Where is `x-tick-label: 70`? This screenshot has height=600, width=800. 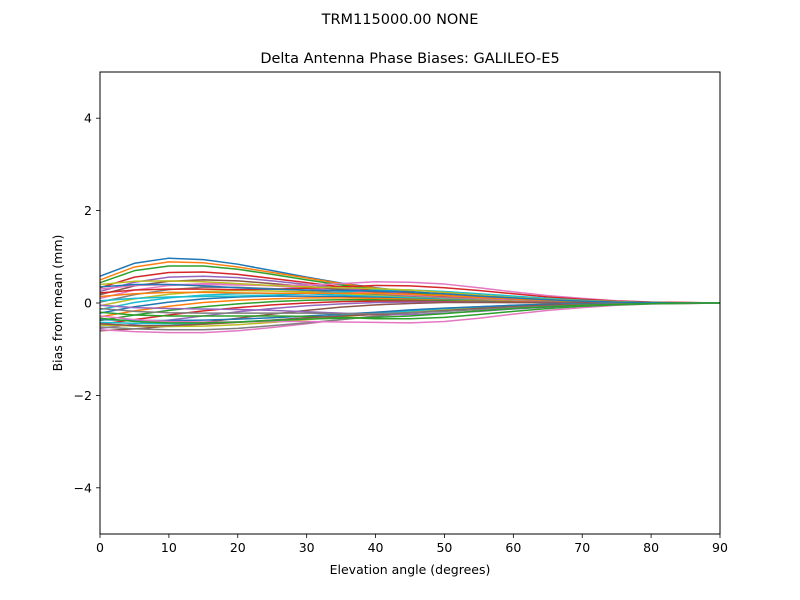
x-tick-label: 70 is located at coordinates (582, 547).